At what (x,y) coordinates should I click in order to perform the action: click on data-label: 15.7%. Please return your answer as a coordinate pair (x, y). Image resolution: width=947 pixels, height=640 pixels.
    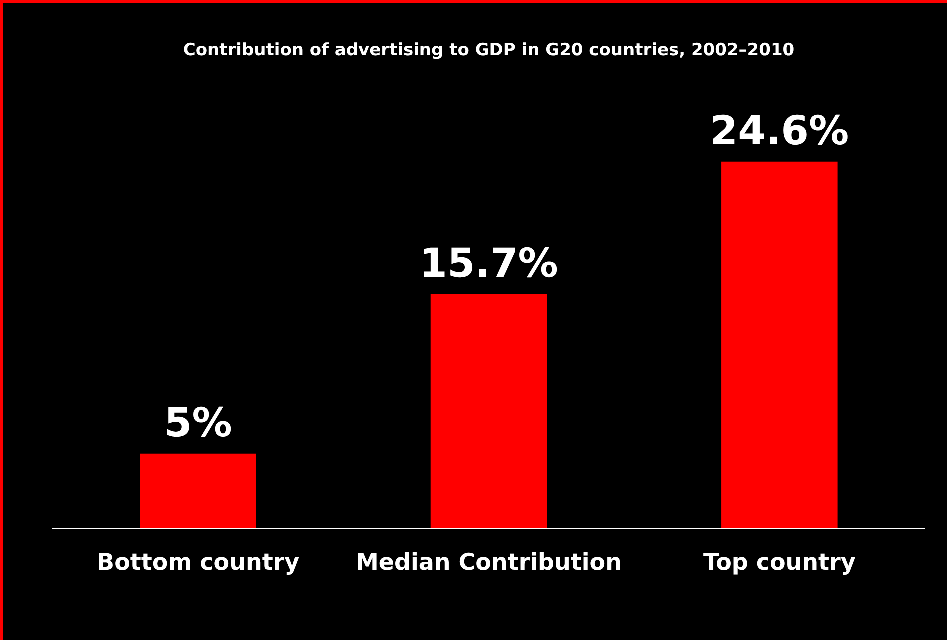
    Looking at the image, I should click on (489, 263).